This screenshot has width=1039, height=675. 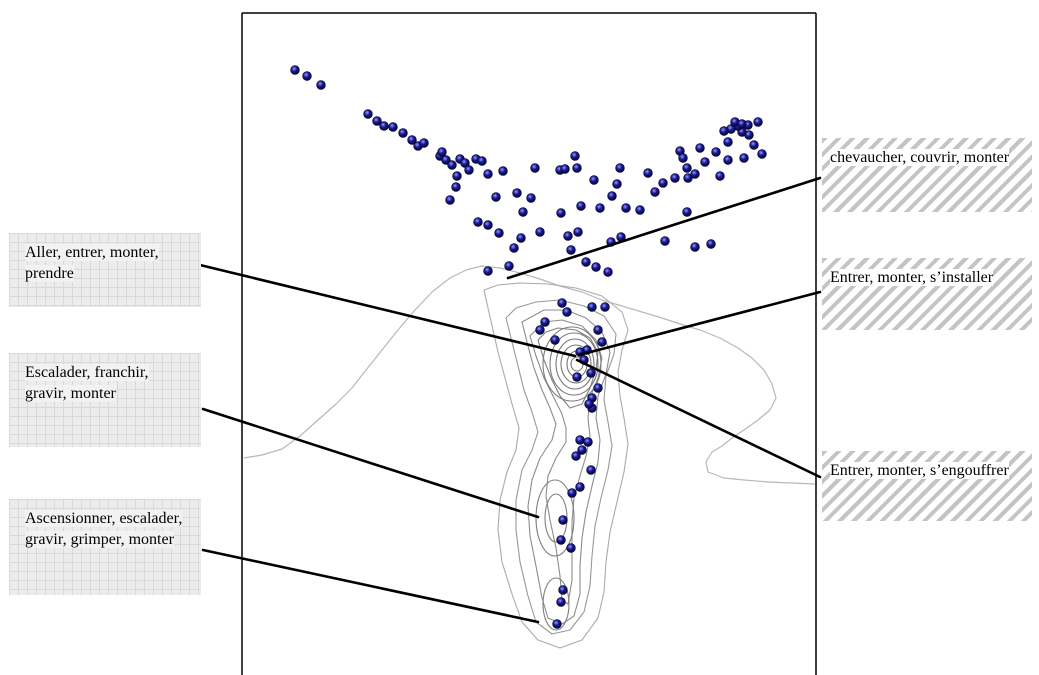 What do you see at coordinates (927, 294) in the screenshot?
I see `label-installer: Entrer, monter, s’installer` at bounding box center [927, 294].